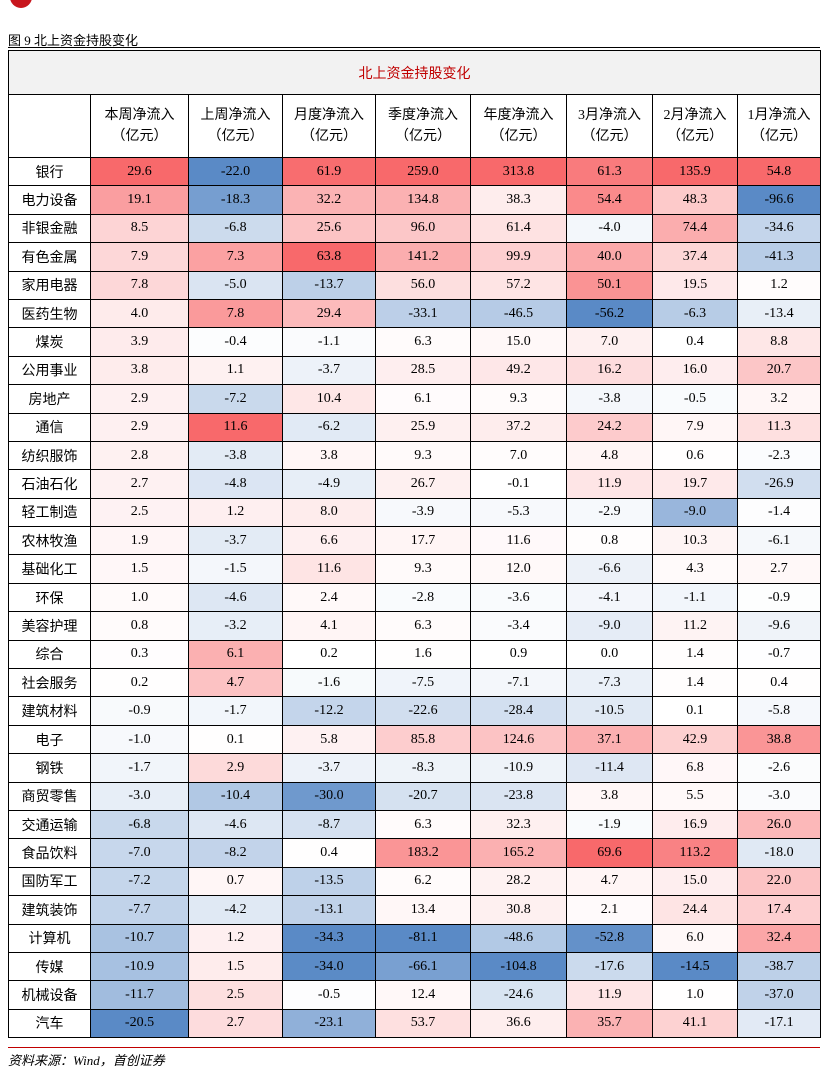  Describe the element at coordinates (329, 399) in the screenshot. I see `value-cell: 10.4` at that location.